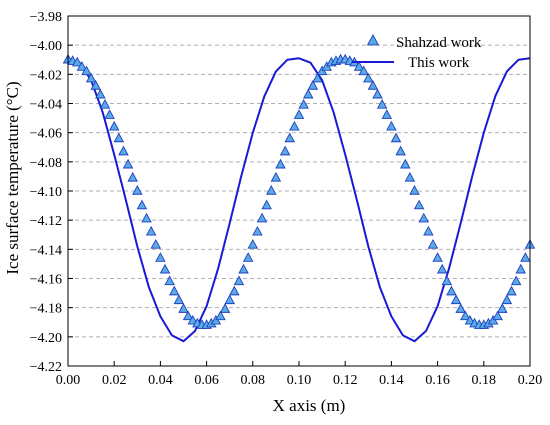  Describe the element at coordinates (46, 338) in the screenshot. I see `y-tick-label: −4.20` at that location.